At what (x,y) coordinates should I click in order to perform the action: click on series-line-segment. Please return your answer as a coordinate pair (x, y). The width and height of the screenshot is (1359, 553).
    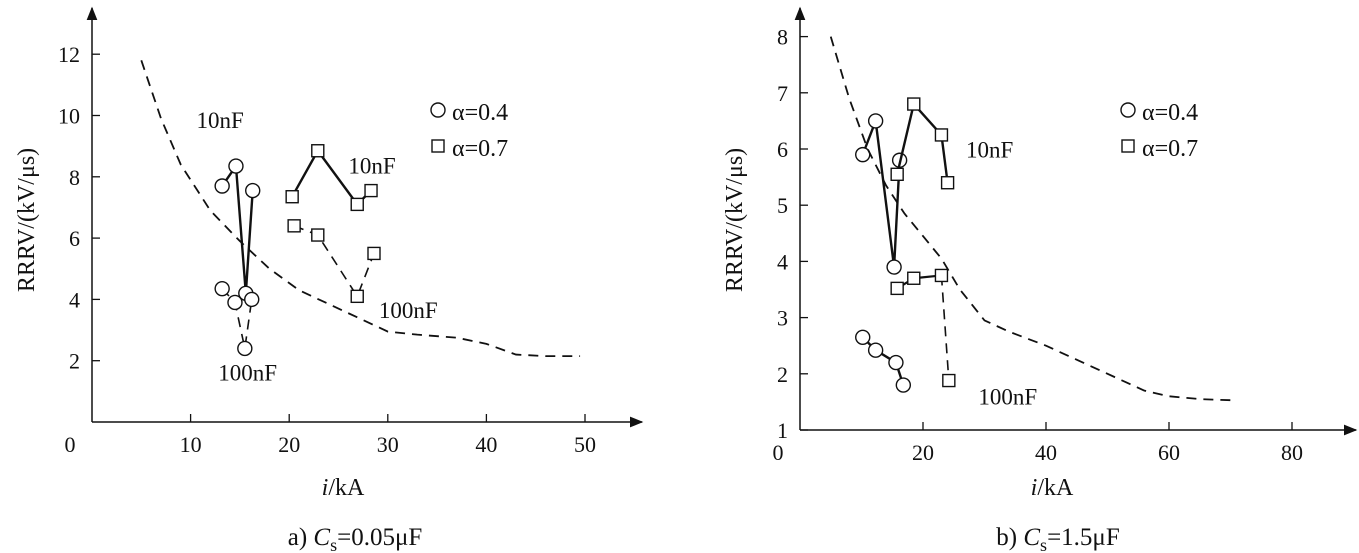
    Looking at the image, I should click on (945, 328).